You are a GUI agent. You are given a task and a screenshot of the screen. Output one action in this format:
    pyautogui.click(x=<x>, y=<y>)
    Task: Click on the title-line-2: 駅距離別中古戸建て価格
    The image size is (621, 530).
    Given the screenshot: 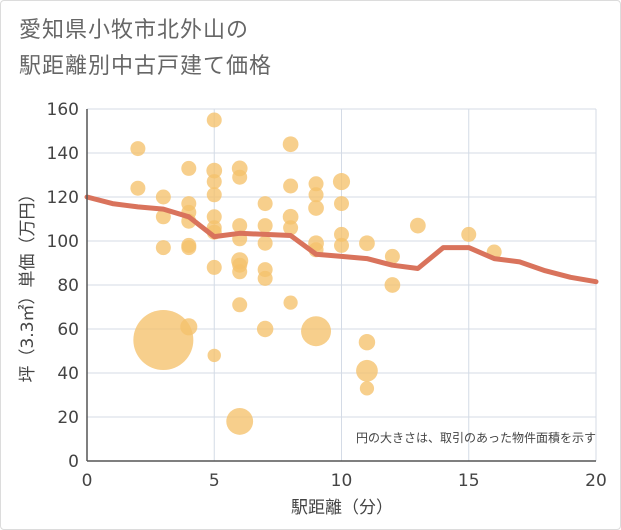 What is the action you would take?
    pyautogui.click(x=146, y=66)
    